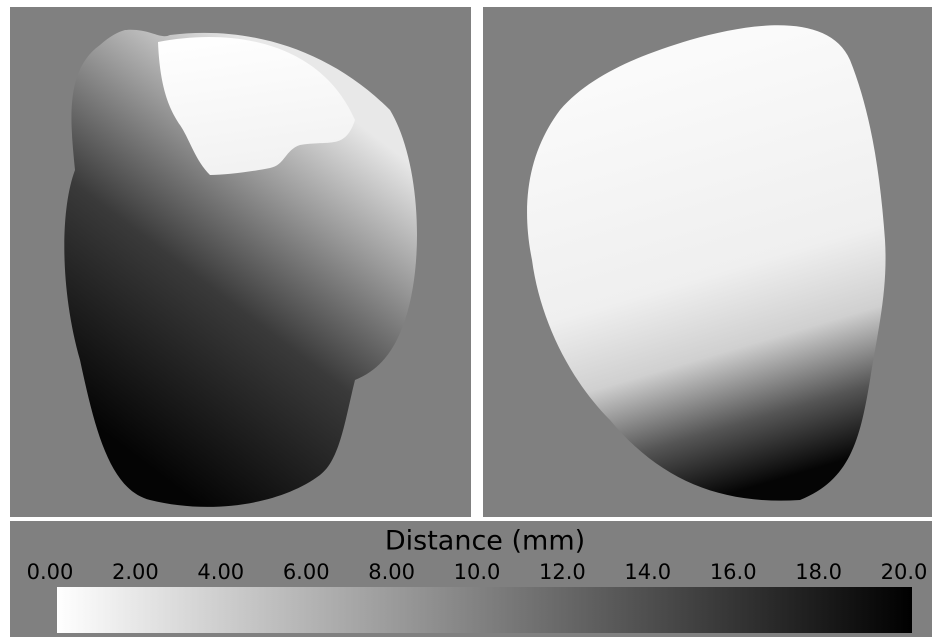 Image resolution: width=933 pixels, height=637 pixels. I want to click on left-heart-highlight, so click(256, 105).